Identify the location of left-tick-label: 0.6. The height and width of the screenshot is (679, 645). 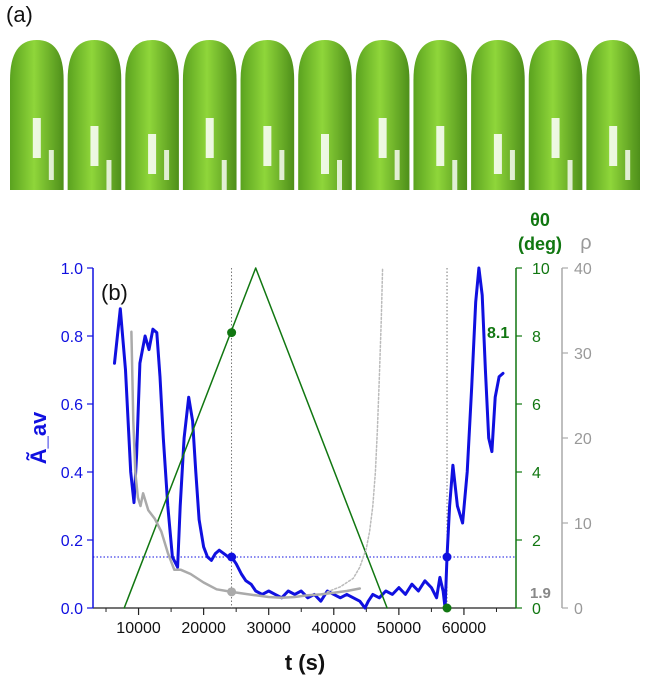
(72, 405).